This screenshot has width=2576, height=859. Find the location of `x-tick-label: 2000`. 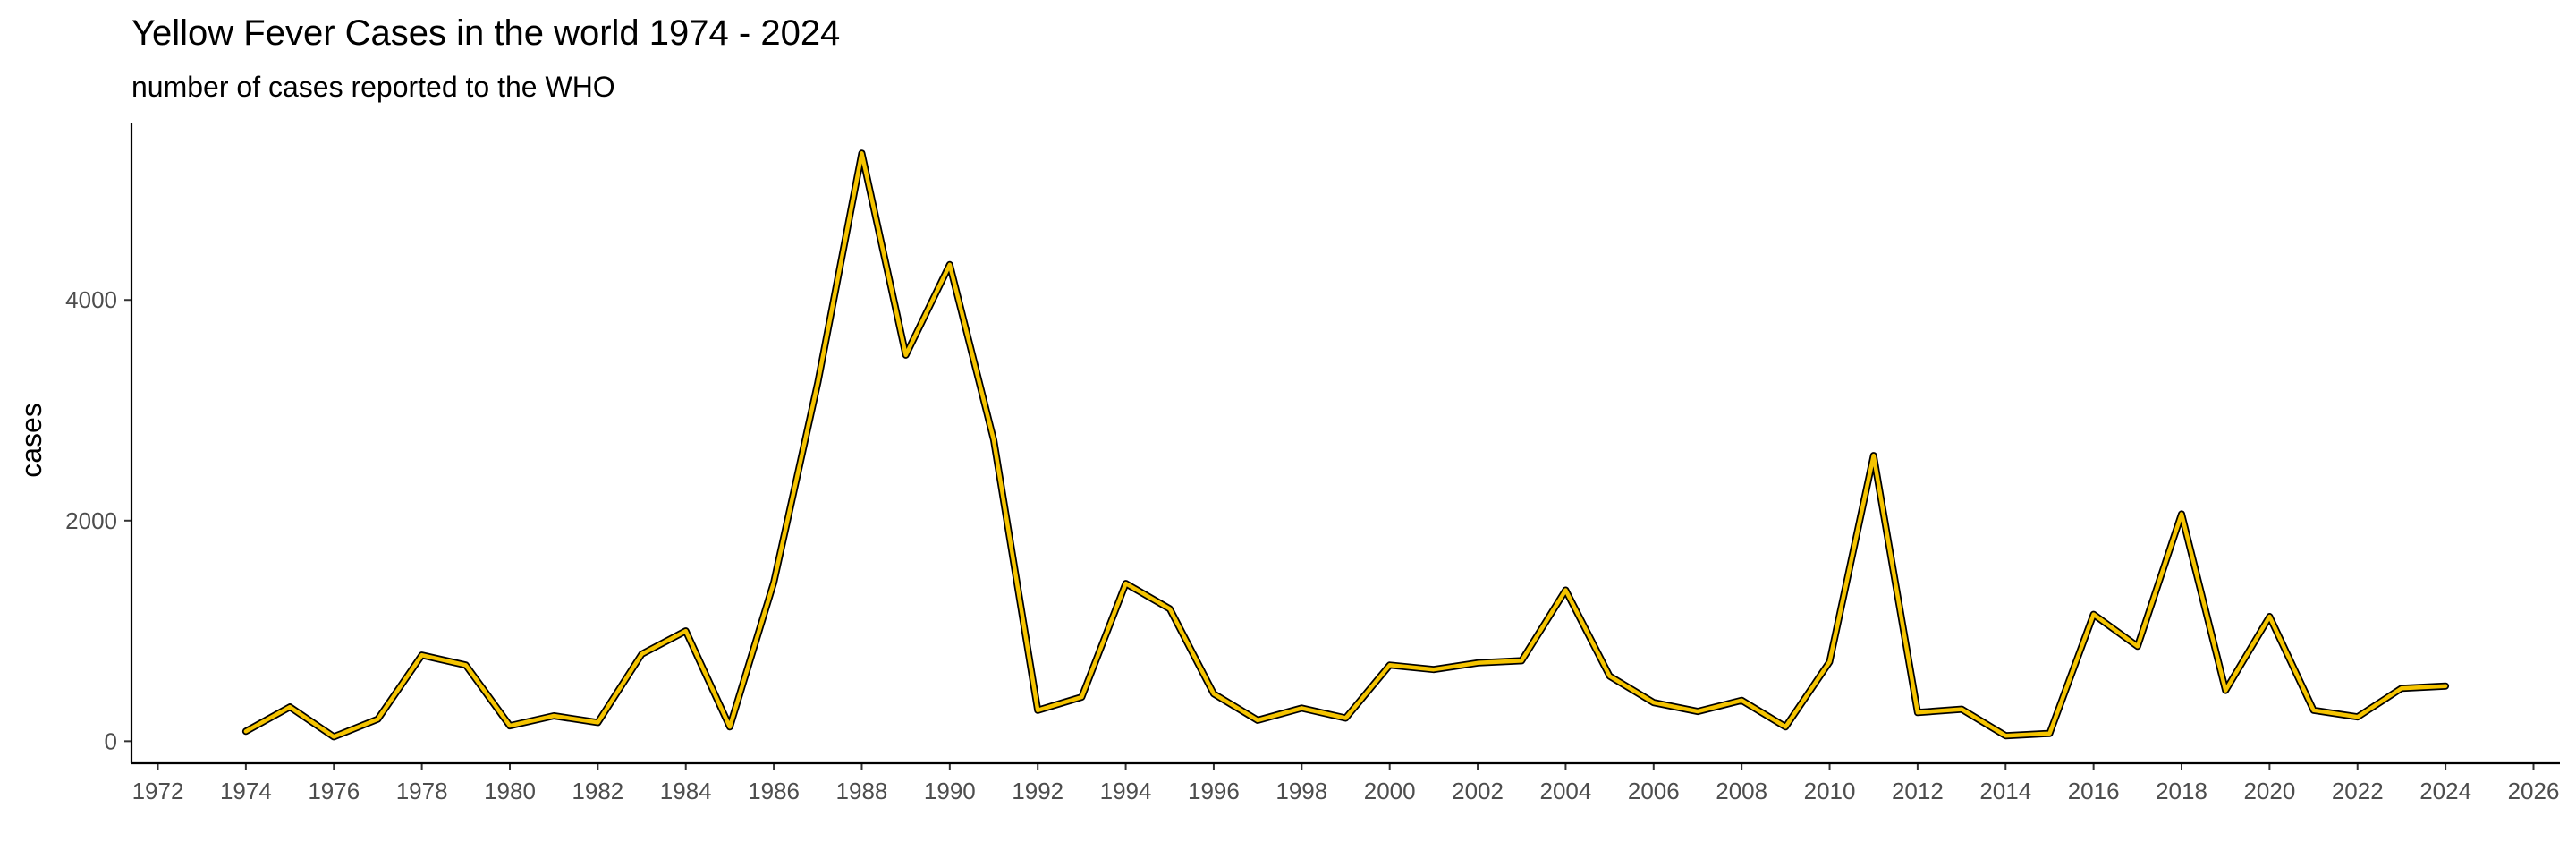

x-tick-label: 2000 is located at coordinates (1390, 791).